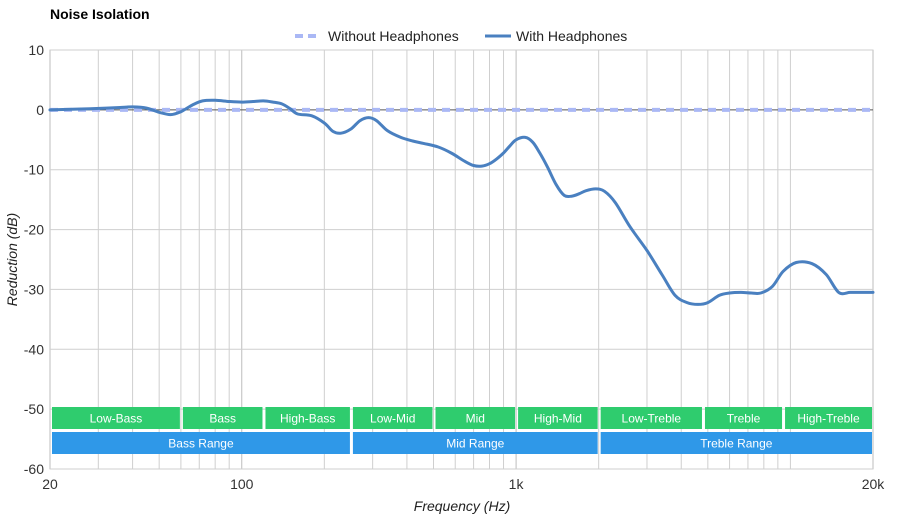  Describe the element at coordinates (36, 50) in the screenshot. I see `y-tick-label: 10` at that location.